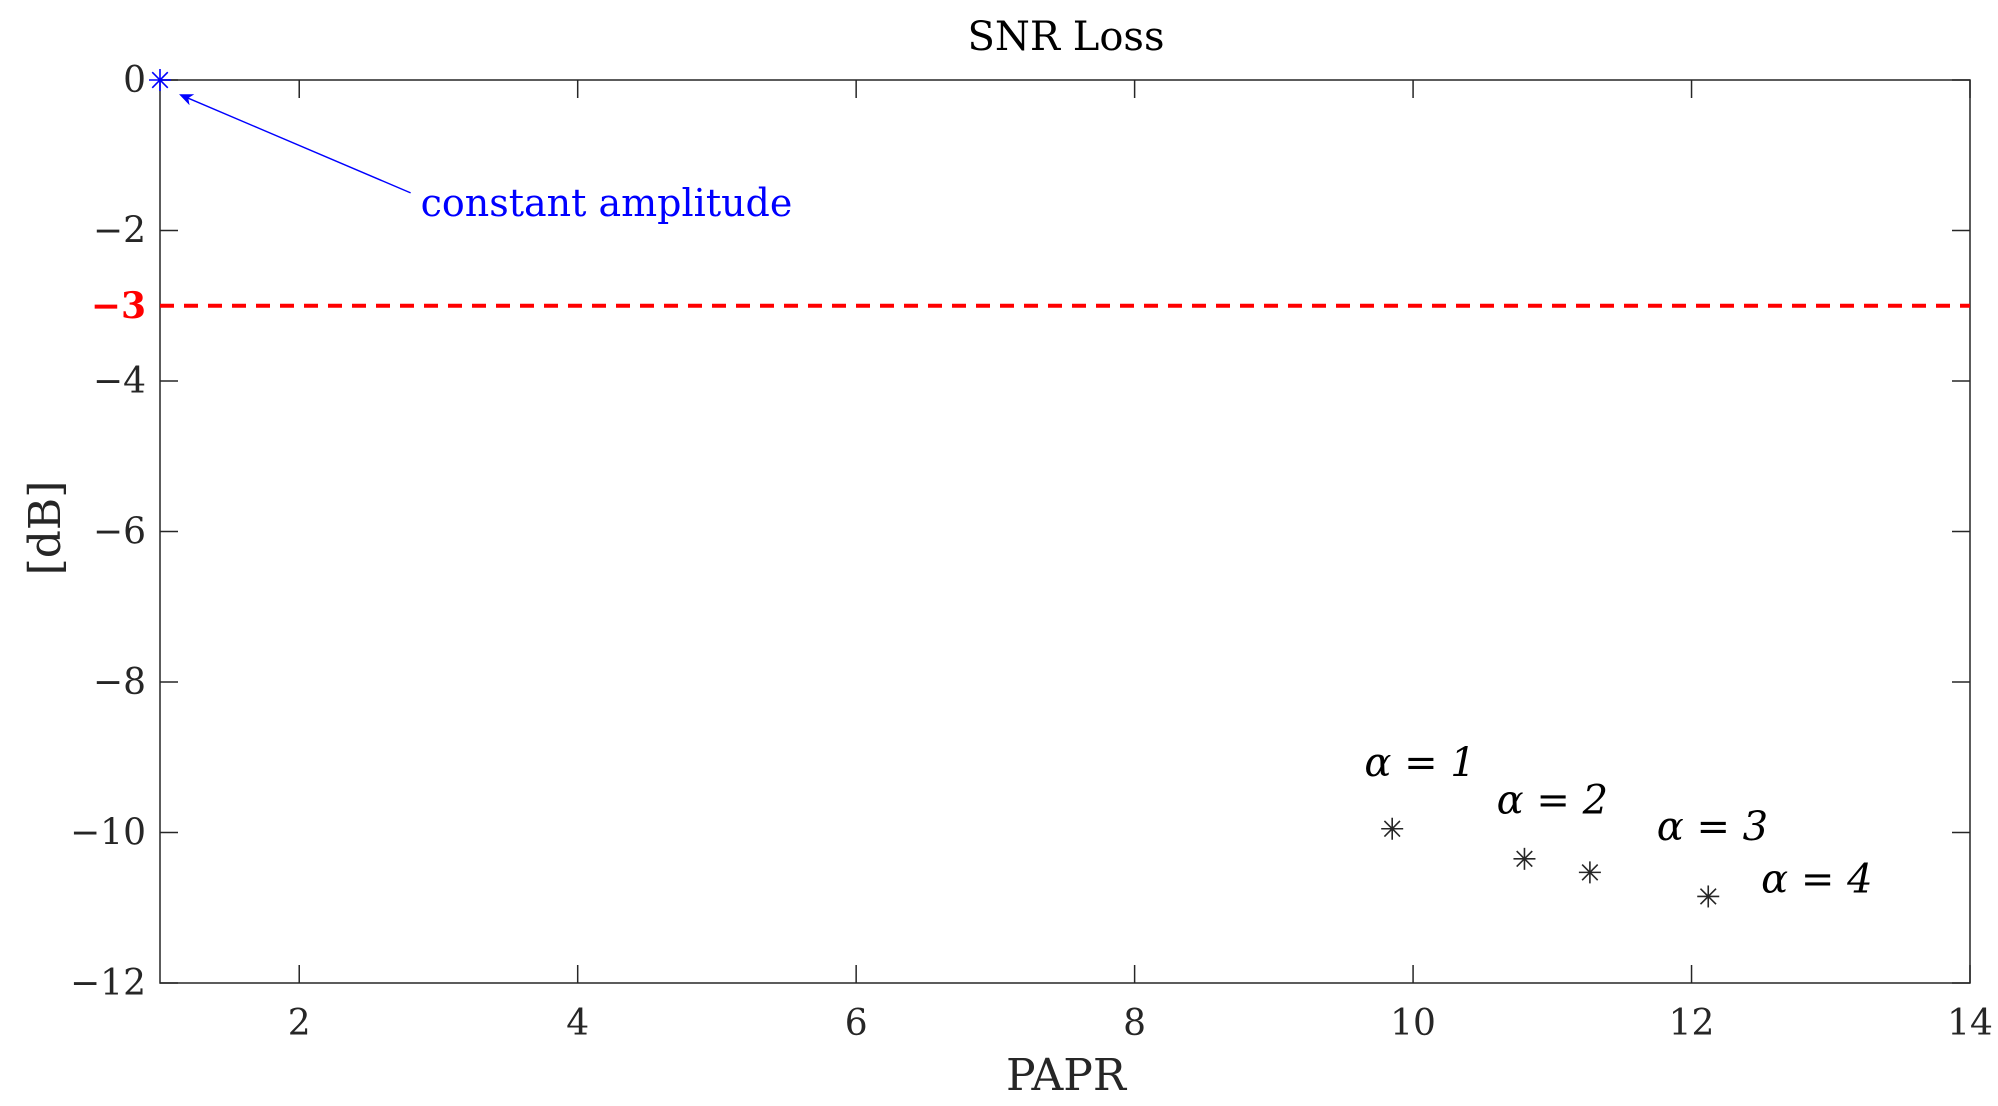 The width and height of the screenshot is (1998, 1106). What do you see at coordinates (856, 1023) in the screenshot?
I see `x-tick-label: 6` at bounding box center [856, 1023].